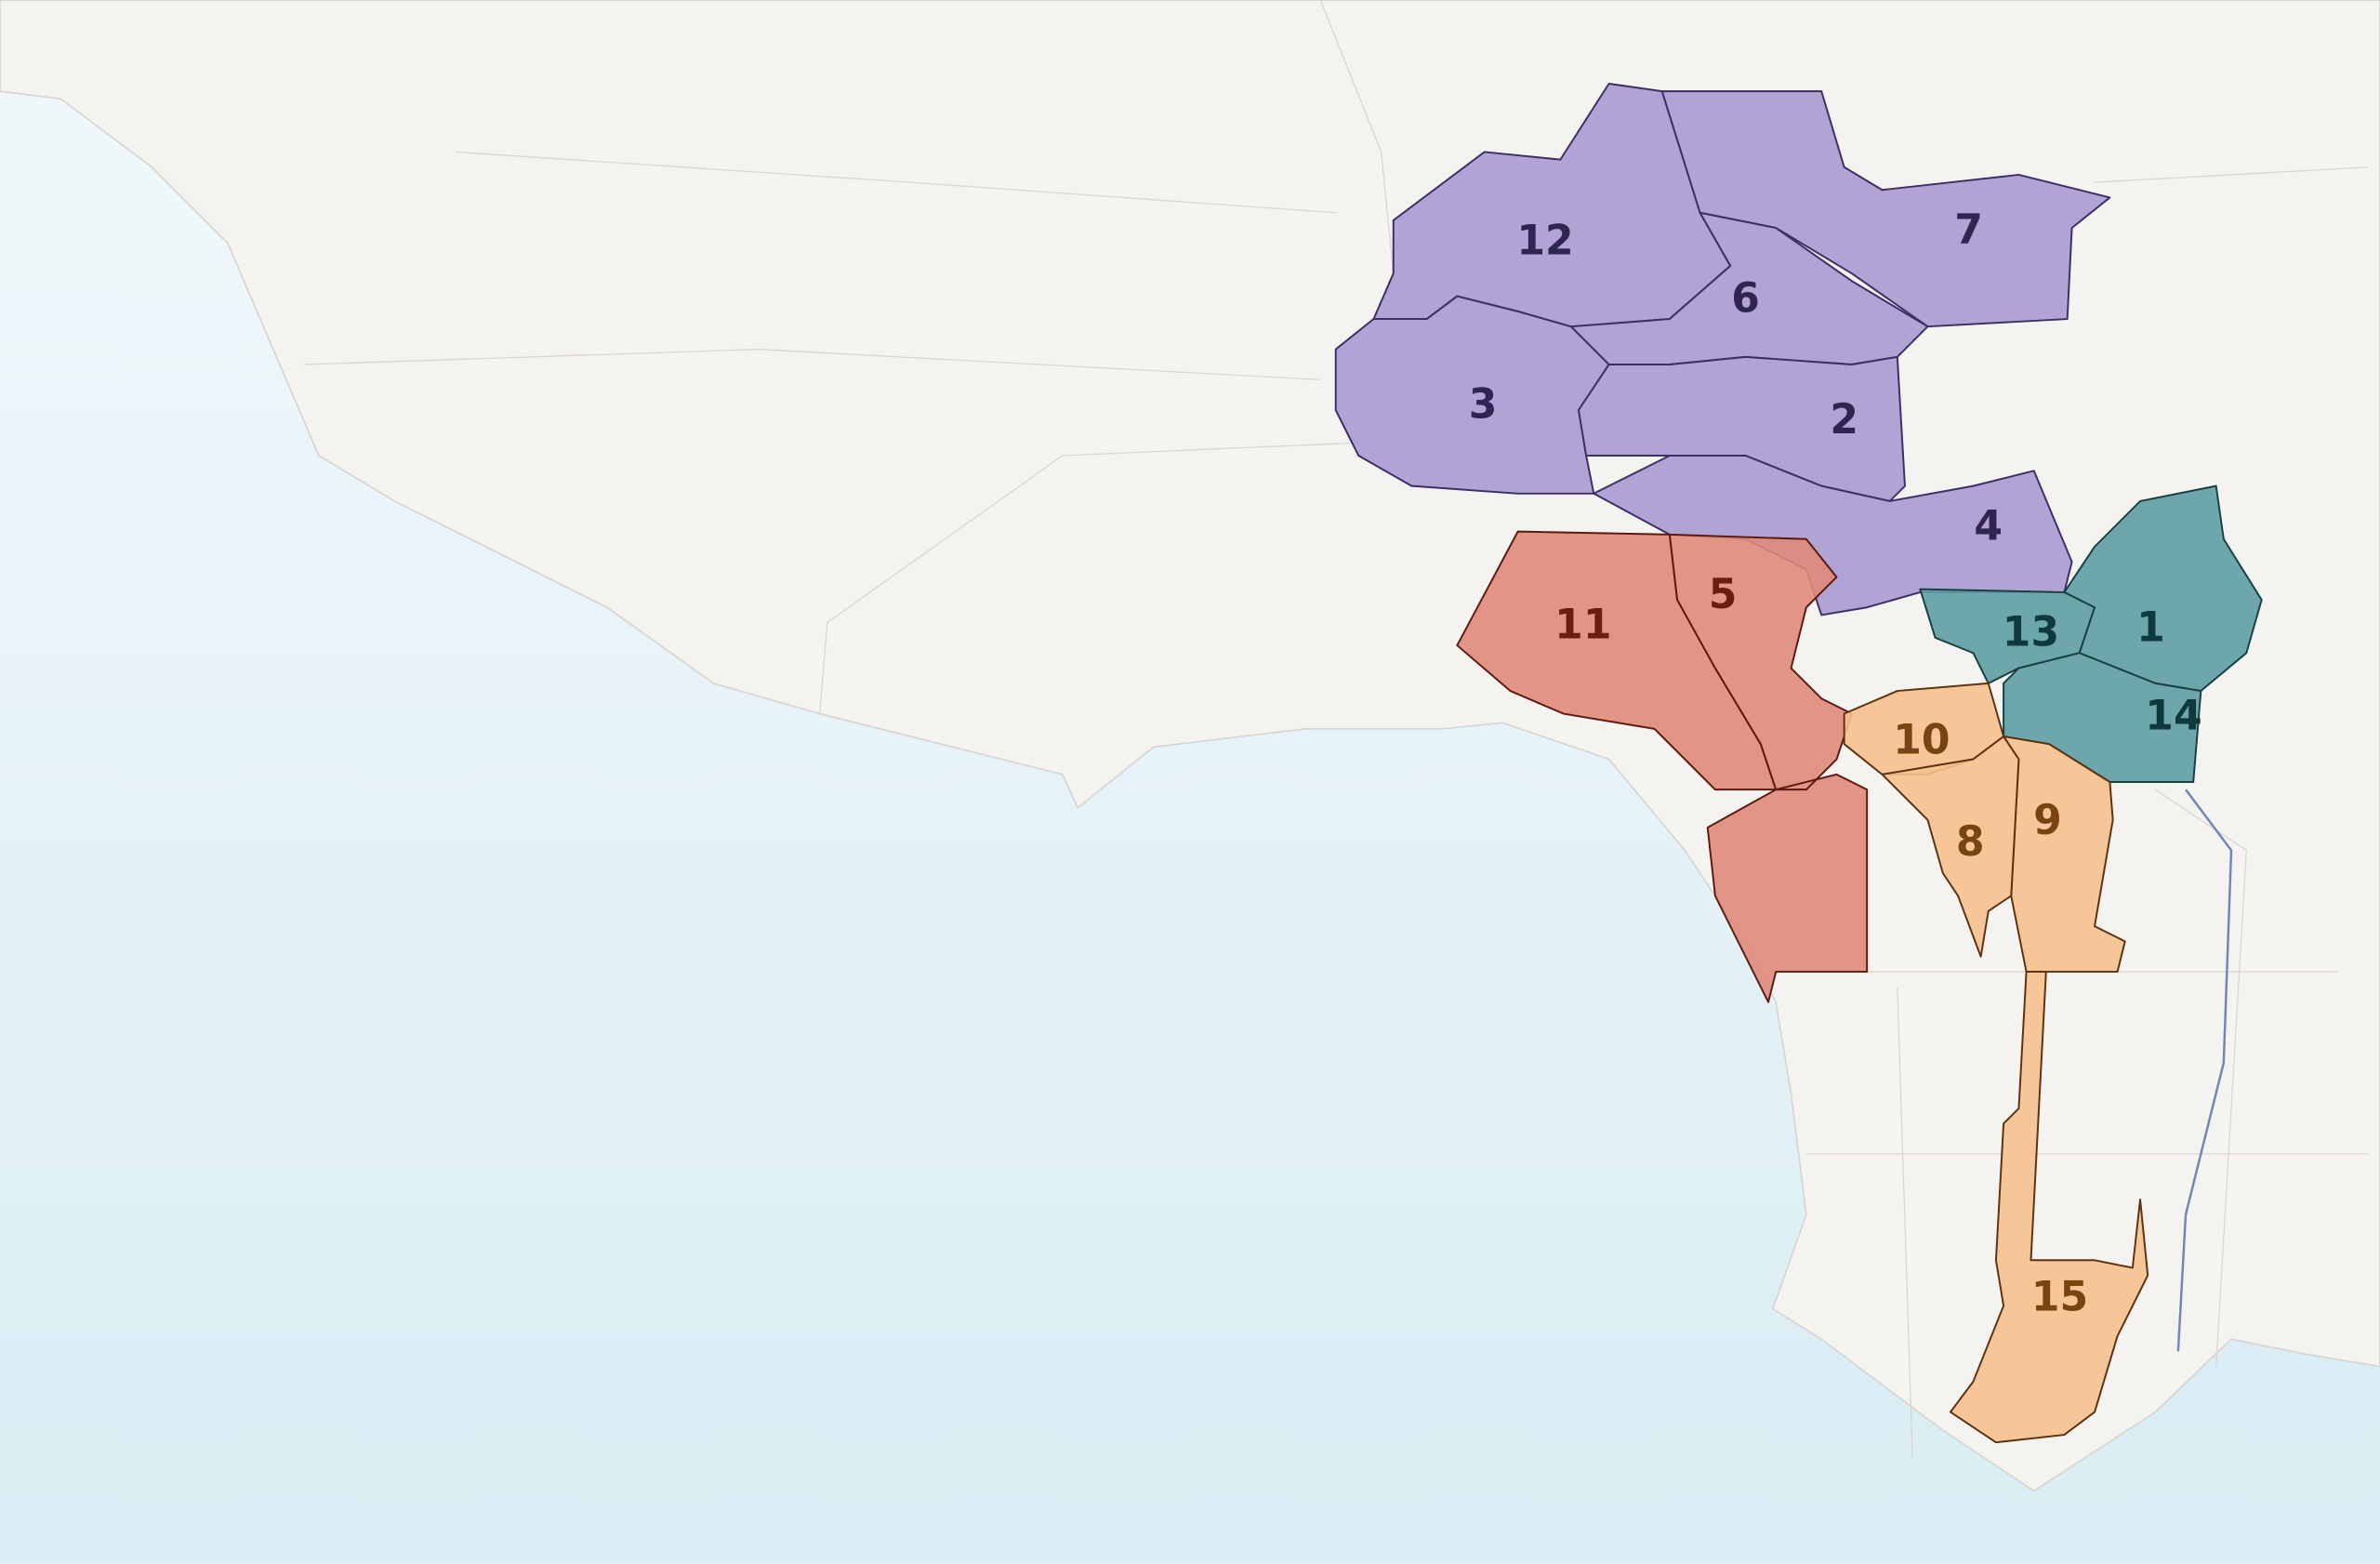 This screenshot has height=1564, width=2380. Describe the element at coordinates (2059, 1297) in the screenshot. I see `district-label: 15` at that location.